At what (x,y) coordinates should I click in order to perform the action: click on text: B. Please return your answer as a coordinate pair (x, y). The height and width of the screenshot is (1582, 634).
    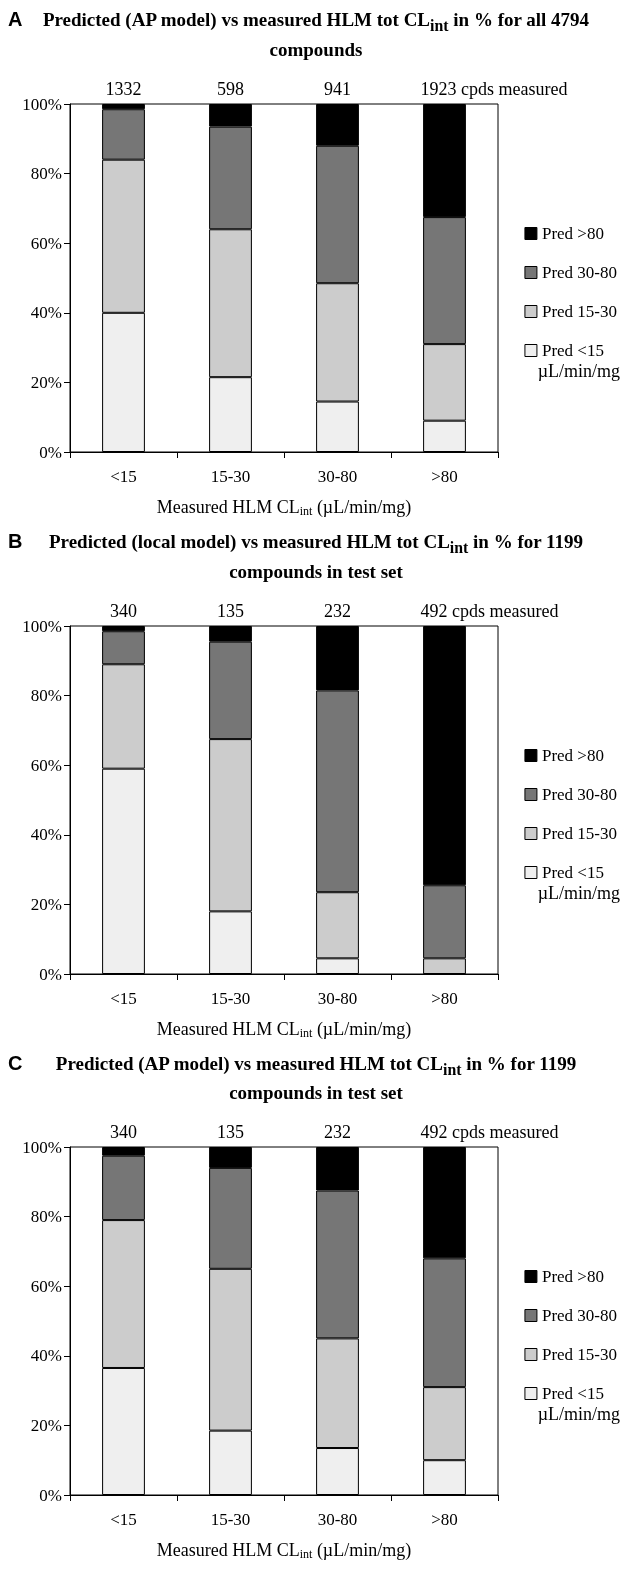
    Looking at the image, I should click on (16, 541).